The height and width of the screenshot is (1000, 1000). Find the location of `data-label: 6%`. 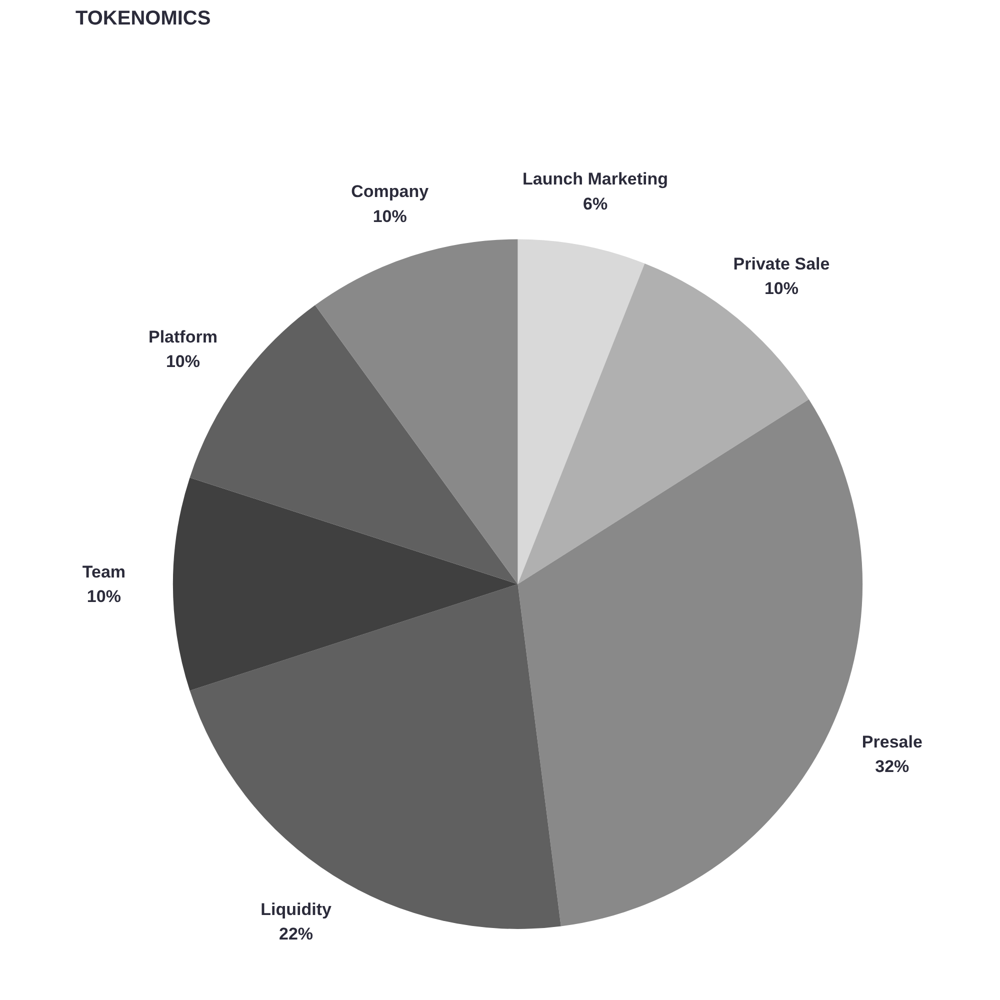

data-label: 6% is located at coordinates (595, 204).